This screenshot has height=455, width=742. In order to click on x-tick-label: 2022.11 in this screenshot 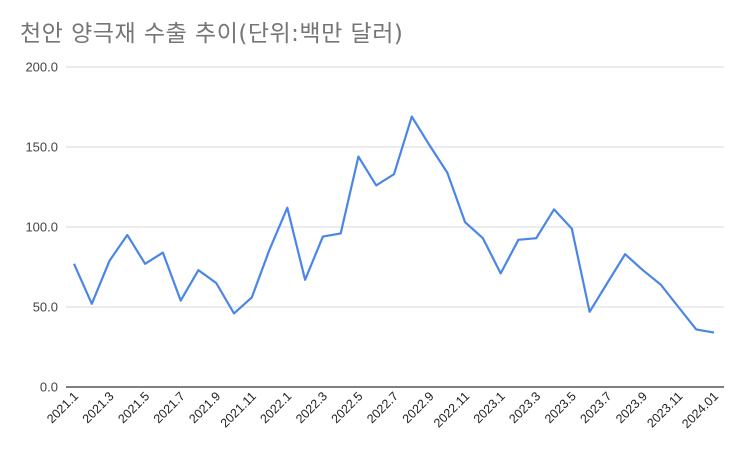, I will do `click(451, 409)`.